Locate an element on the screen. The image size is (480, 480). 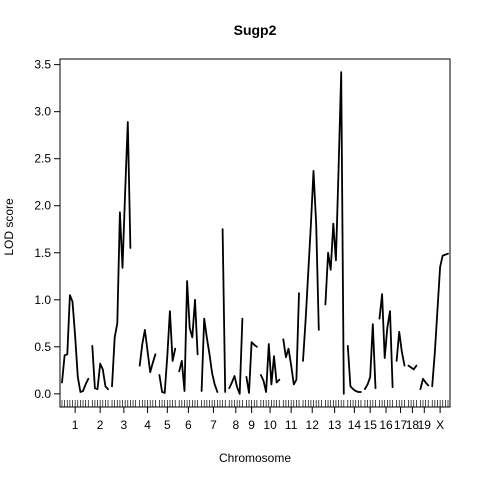
y-tick-label: 0.5 is located at coordinates (42, 347).